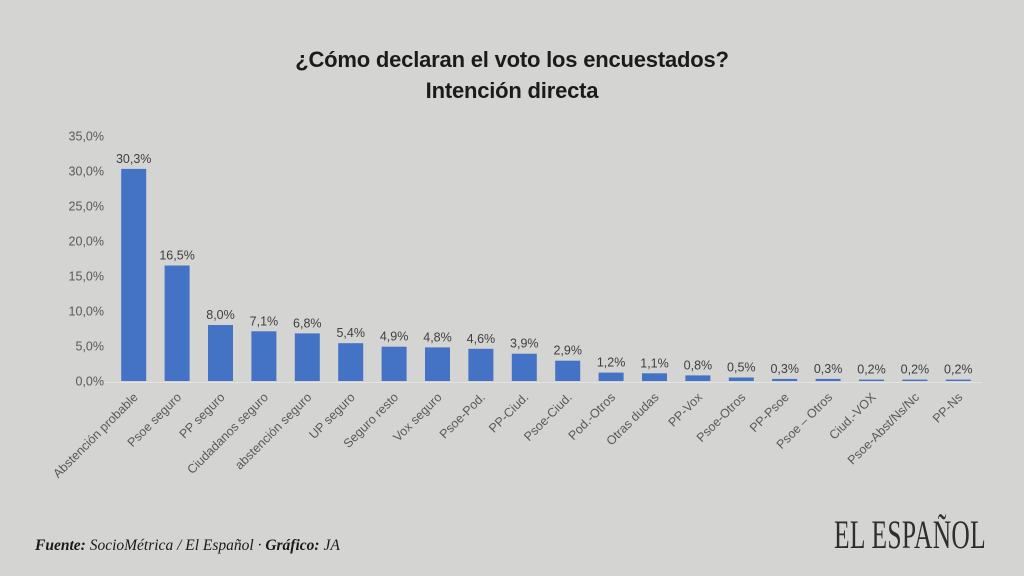  What do you see at coordinates (307, 323) in the screenshot?
I see `bar-value-label: 6,8%` at bounding box center [307, 323].